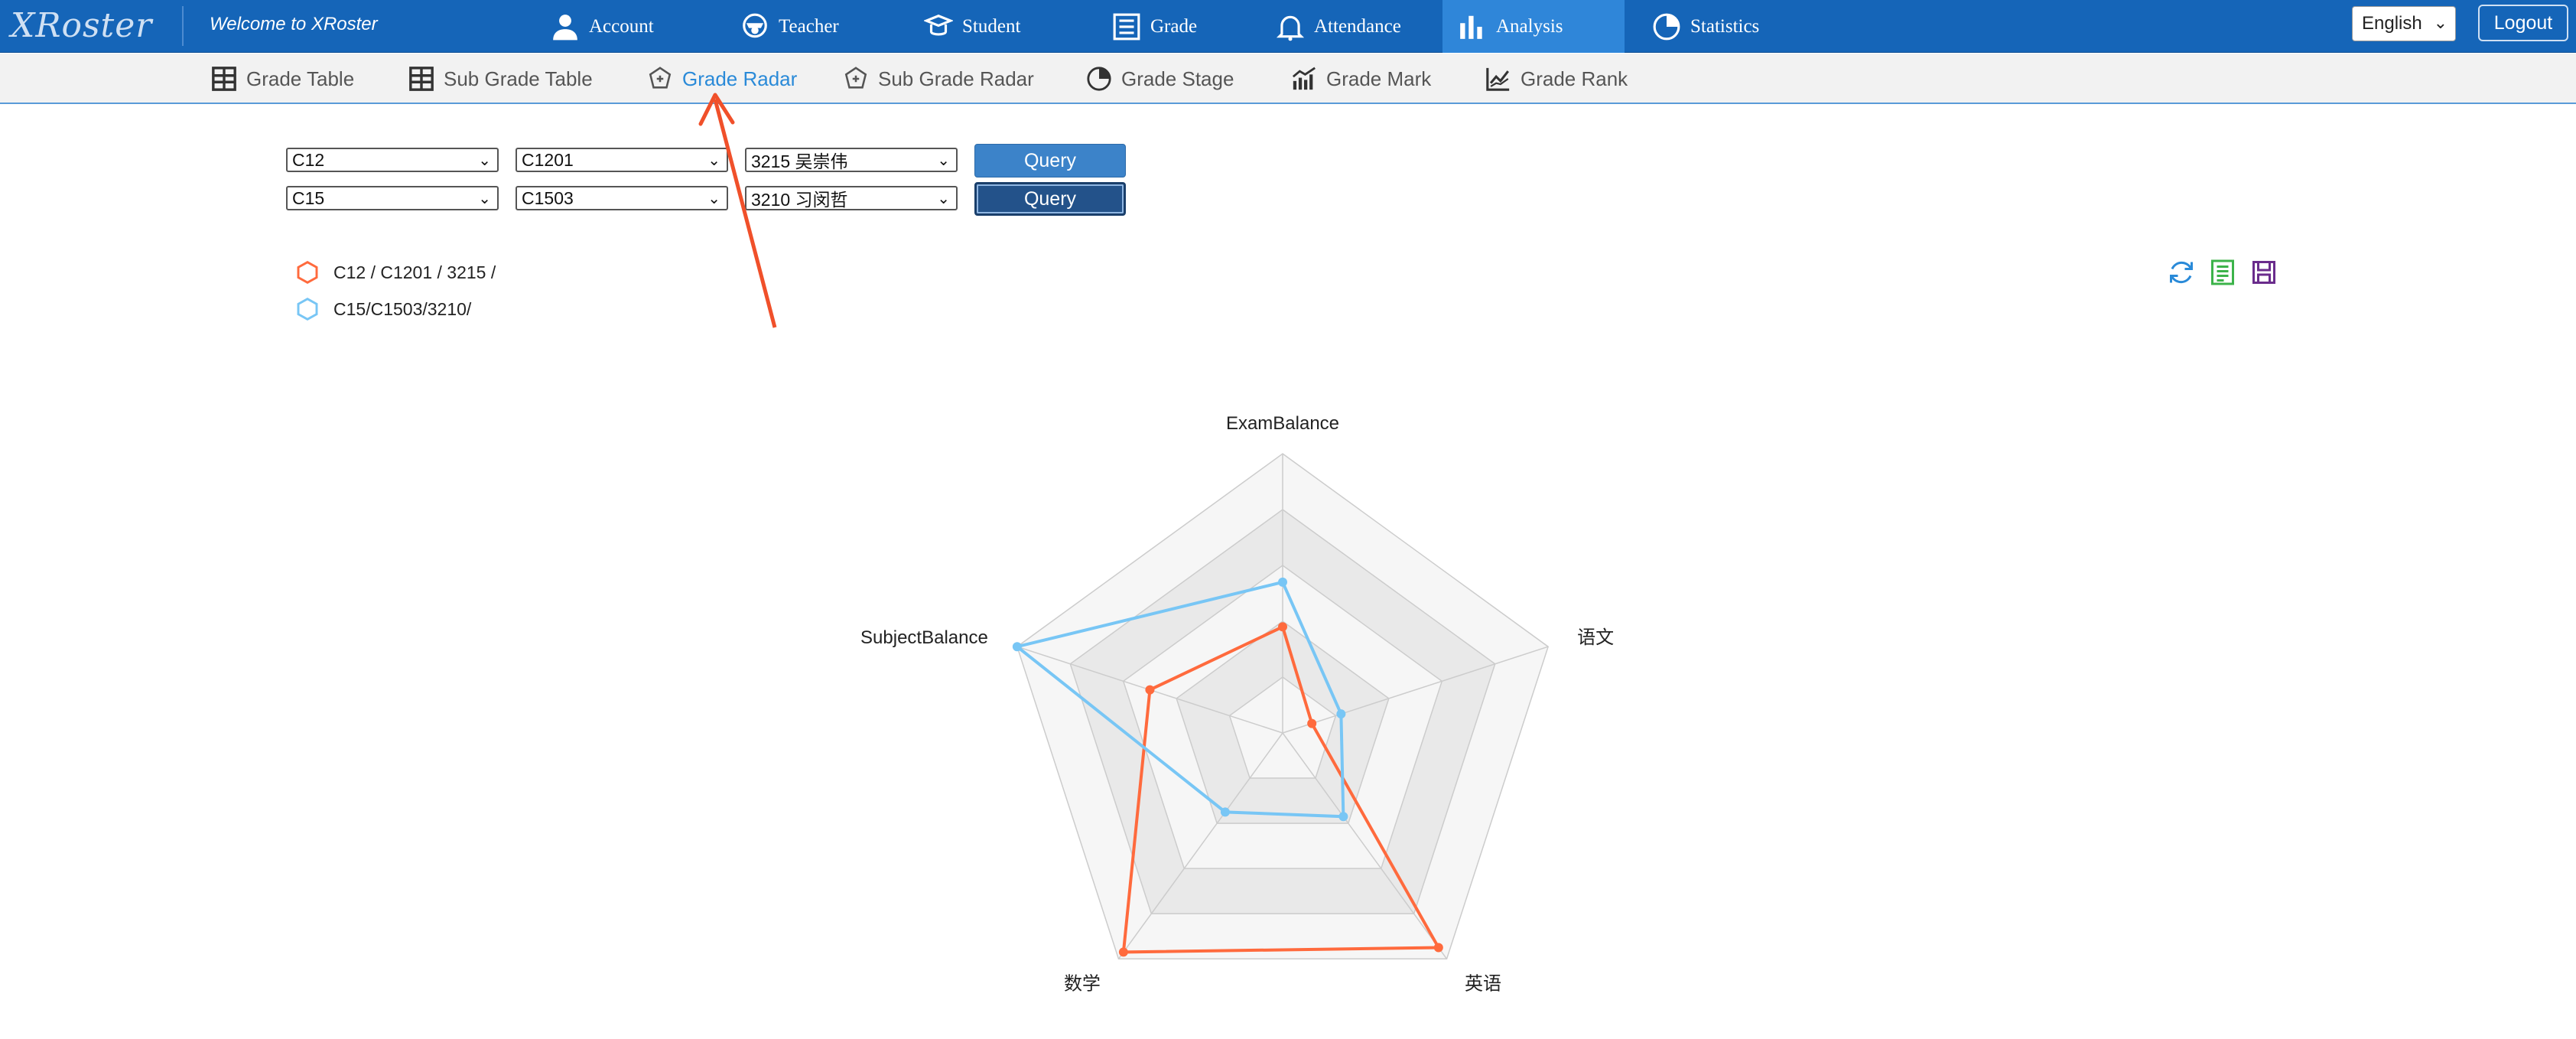 This screenshot has height=1039, width=2576. Describe the element at coordinates (991, 26) in the screenshot. I see `nav-student-label: Student` at that location.